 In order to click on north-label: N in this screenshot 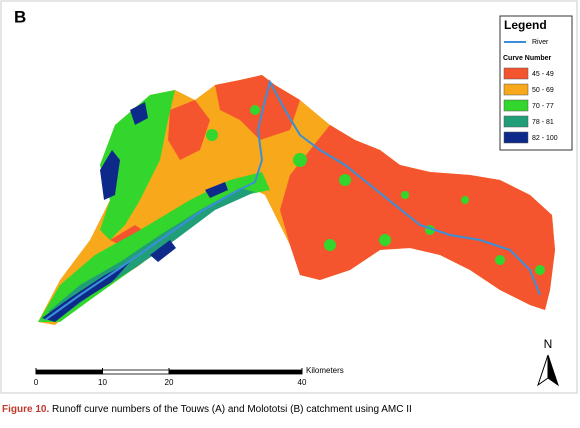, I will do `click(548, 344)`.